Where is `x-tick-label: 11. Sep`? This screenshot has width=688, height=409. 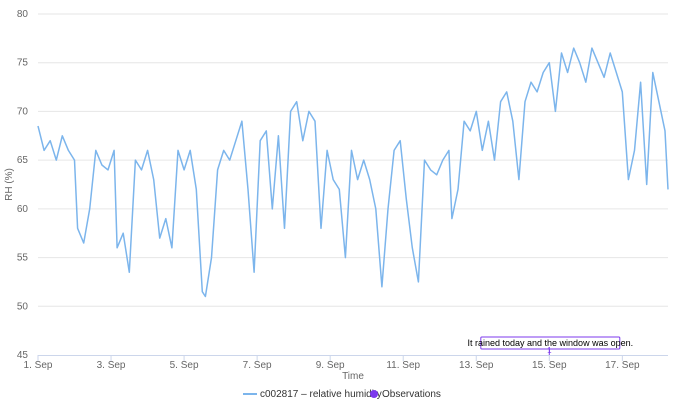 x-tick-label: 11. Sep is located at coordinates (403, 365).